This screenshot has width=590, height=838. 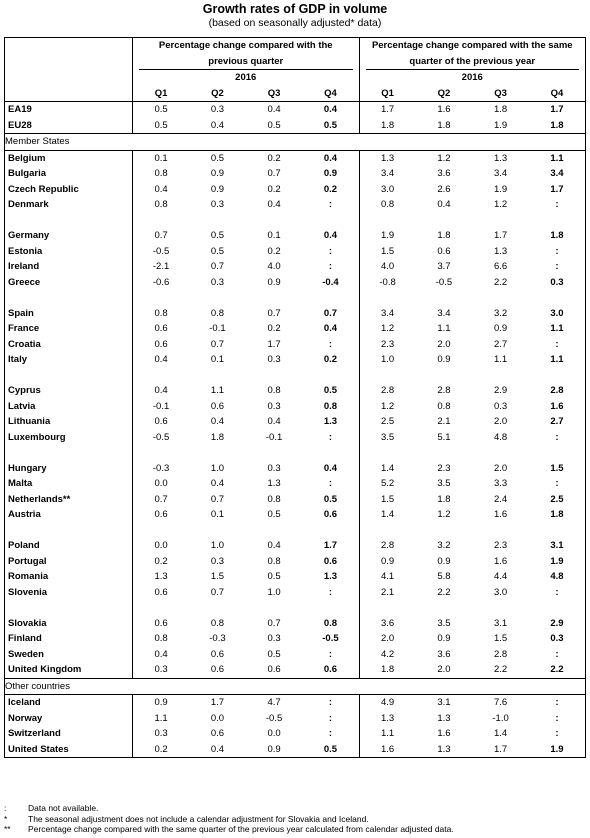 I want to click on qoq-value-q3: 0.8, so click(x=274, y=499).